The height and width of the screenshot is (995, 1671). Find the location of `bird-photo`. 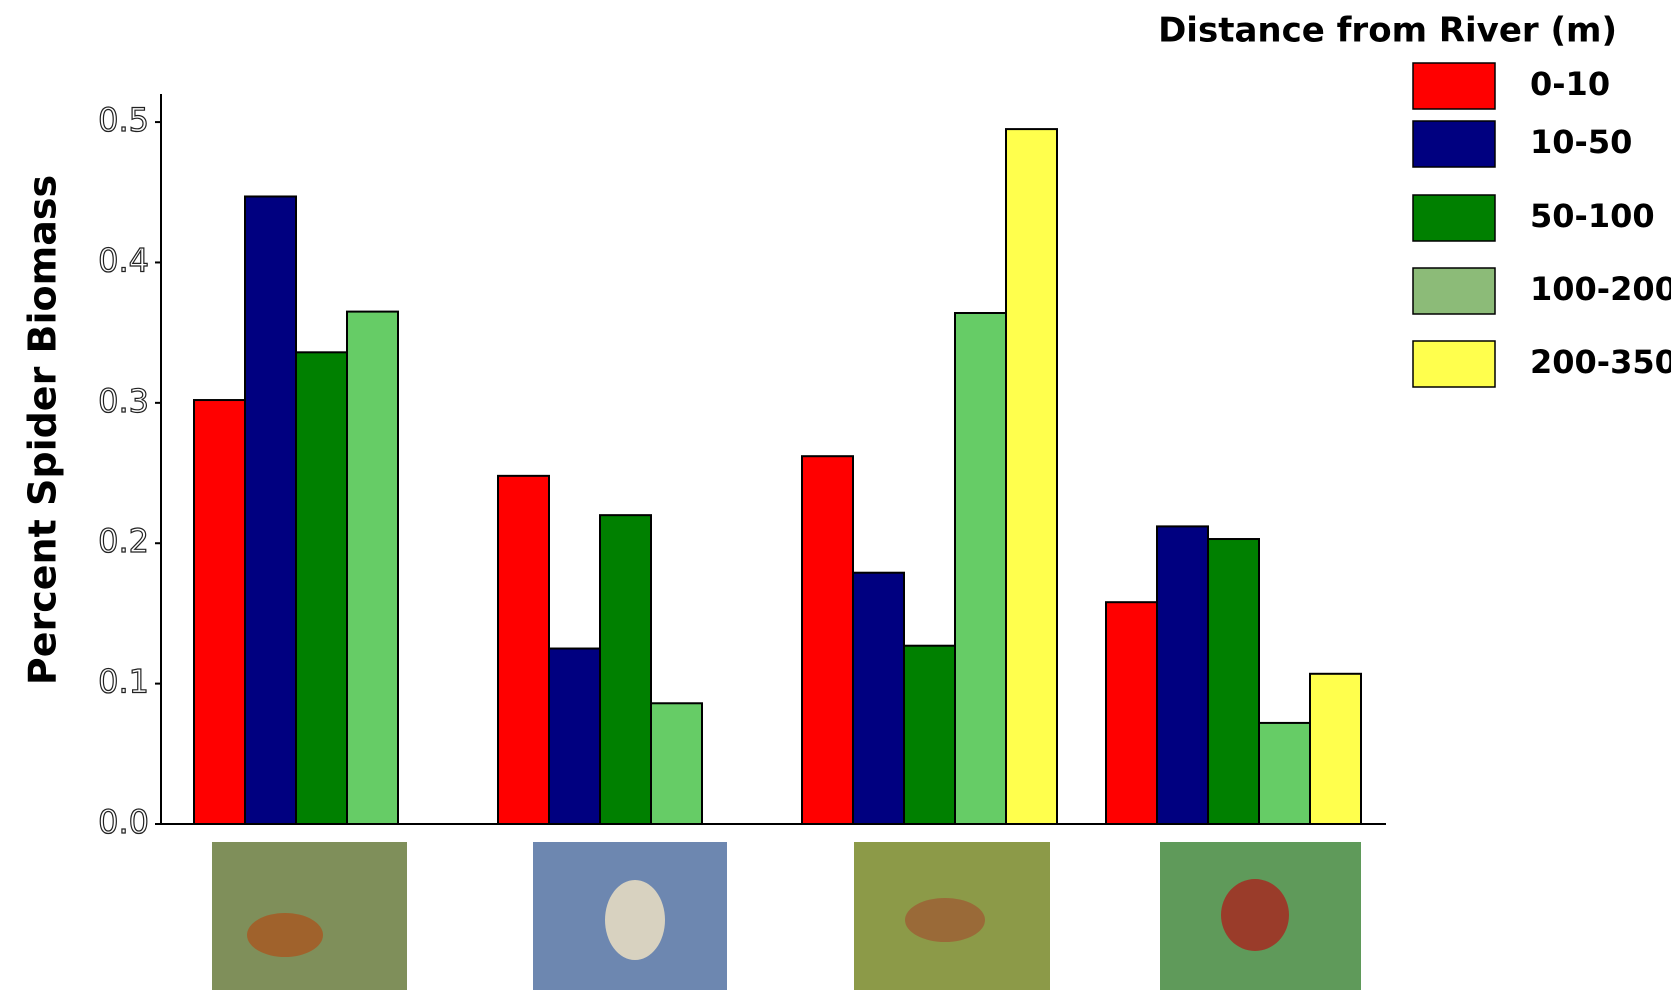

bird-photo is located at coordinates (309, 916).